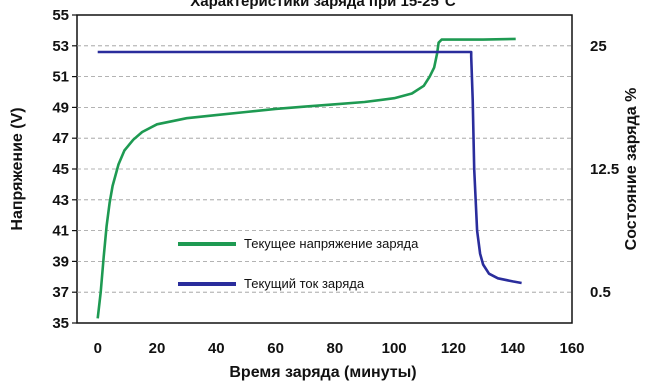  What do you see at coordinates (60, 292) in the screenshot?
I see `y-tick-label: 37` at bounding box center [60, 292].